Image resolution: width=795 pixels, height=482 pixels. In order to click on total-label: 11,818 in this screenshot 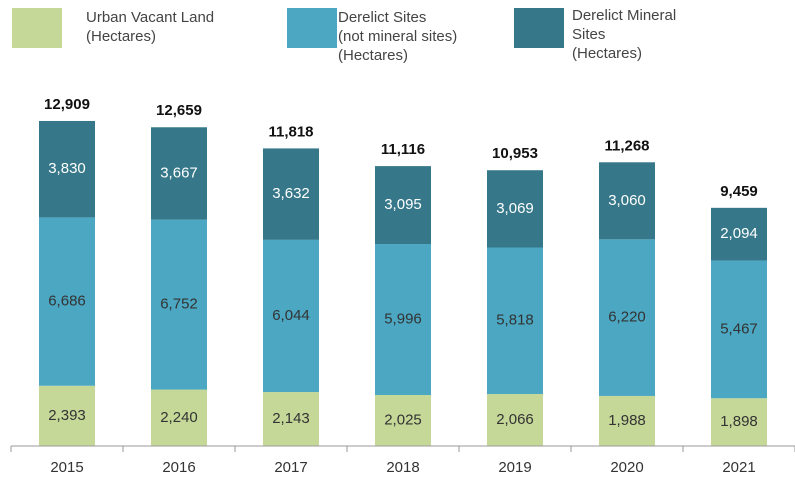, I will do `click(290, 131)`.